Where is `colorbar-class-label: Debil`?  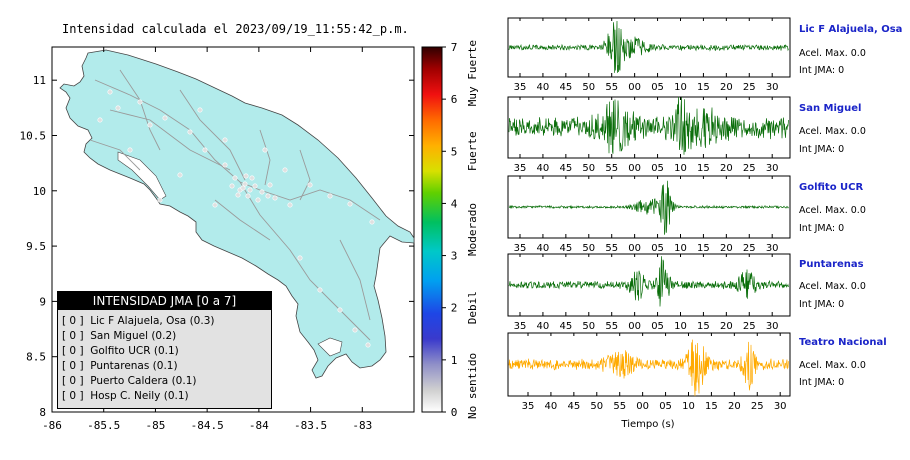 colorbar-class-label: Debil is located at coordinates (472, 307).